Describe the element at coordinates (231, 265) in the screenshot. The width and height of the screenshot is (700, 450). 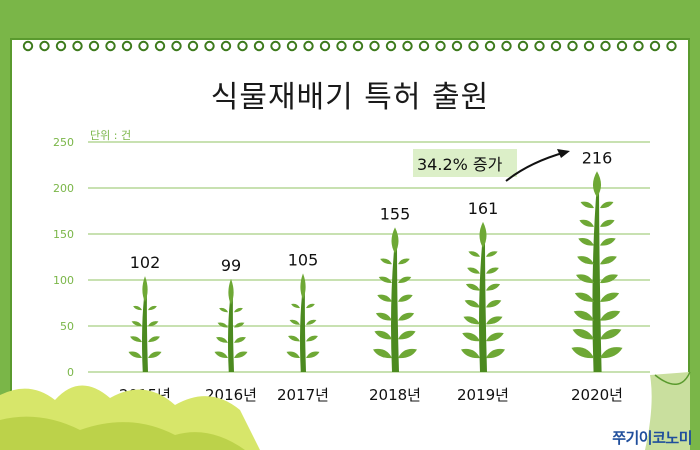
I see `data-label: 99` at that location.